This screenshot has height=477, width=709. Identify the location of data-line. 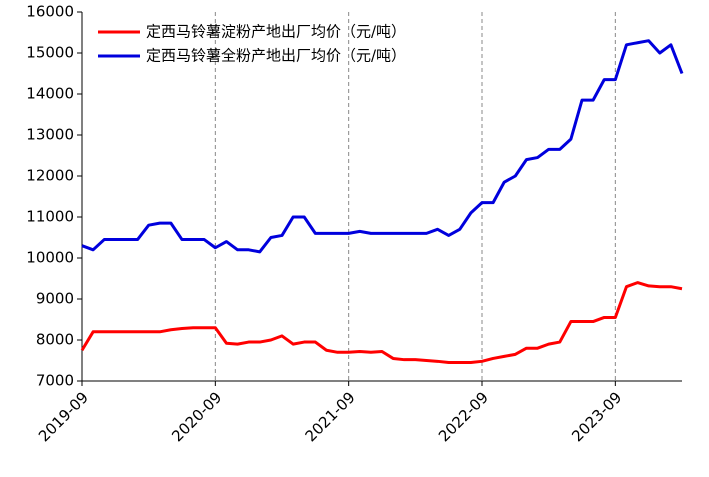
(381, 323).